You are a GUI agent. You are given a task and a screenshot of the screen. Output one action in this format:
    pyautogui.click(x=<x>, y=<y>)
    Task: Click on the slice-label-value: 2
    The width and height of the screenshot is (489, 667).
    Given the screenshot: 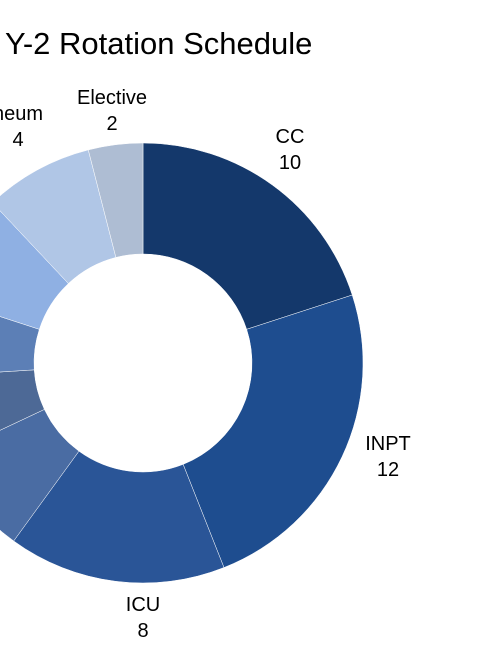 What is the action you would take?
    pyautogui.click(x=111, y=124)
    